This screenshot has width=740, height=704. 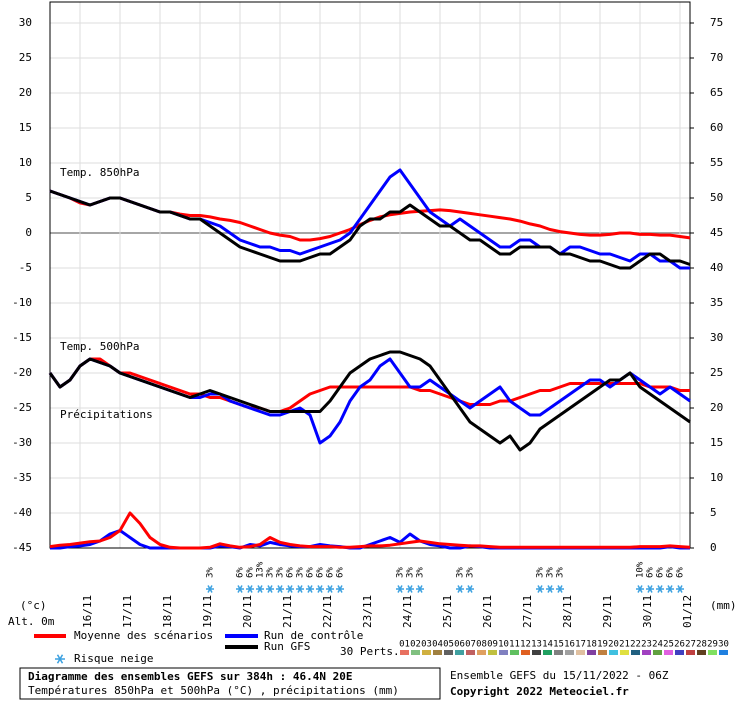 I want to click on y-tick-label: 15, so click(x=25, y=127).